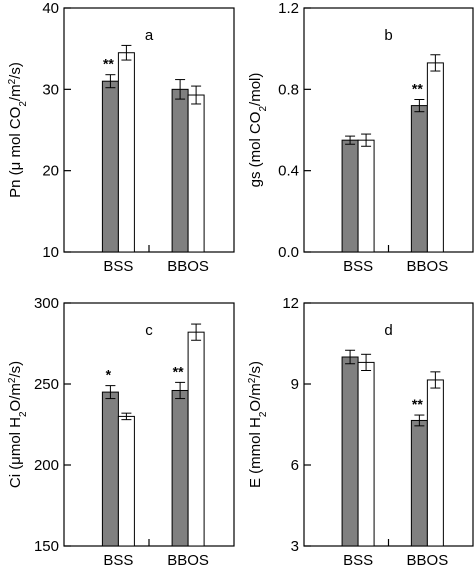 The width and height of the screenshot is (474, 567). I want to click on y-tick-label: 0.4, so click(288, 171).